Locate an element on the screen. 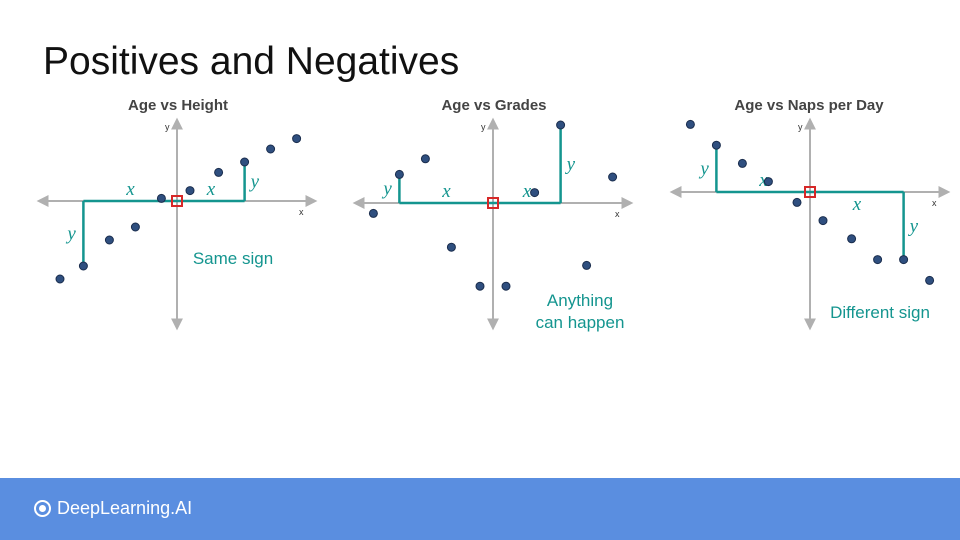 This screenshot has width=960, height=540. scatter-plot: x y x y x y Anything can happen is located at coordinates (493, 224).